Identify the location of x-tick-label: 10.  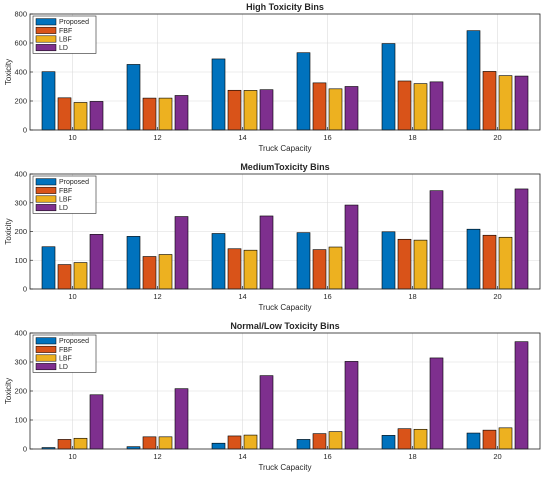
(72, 456).